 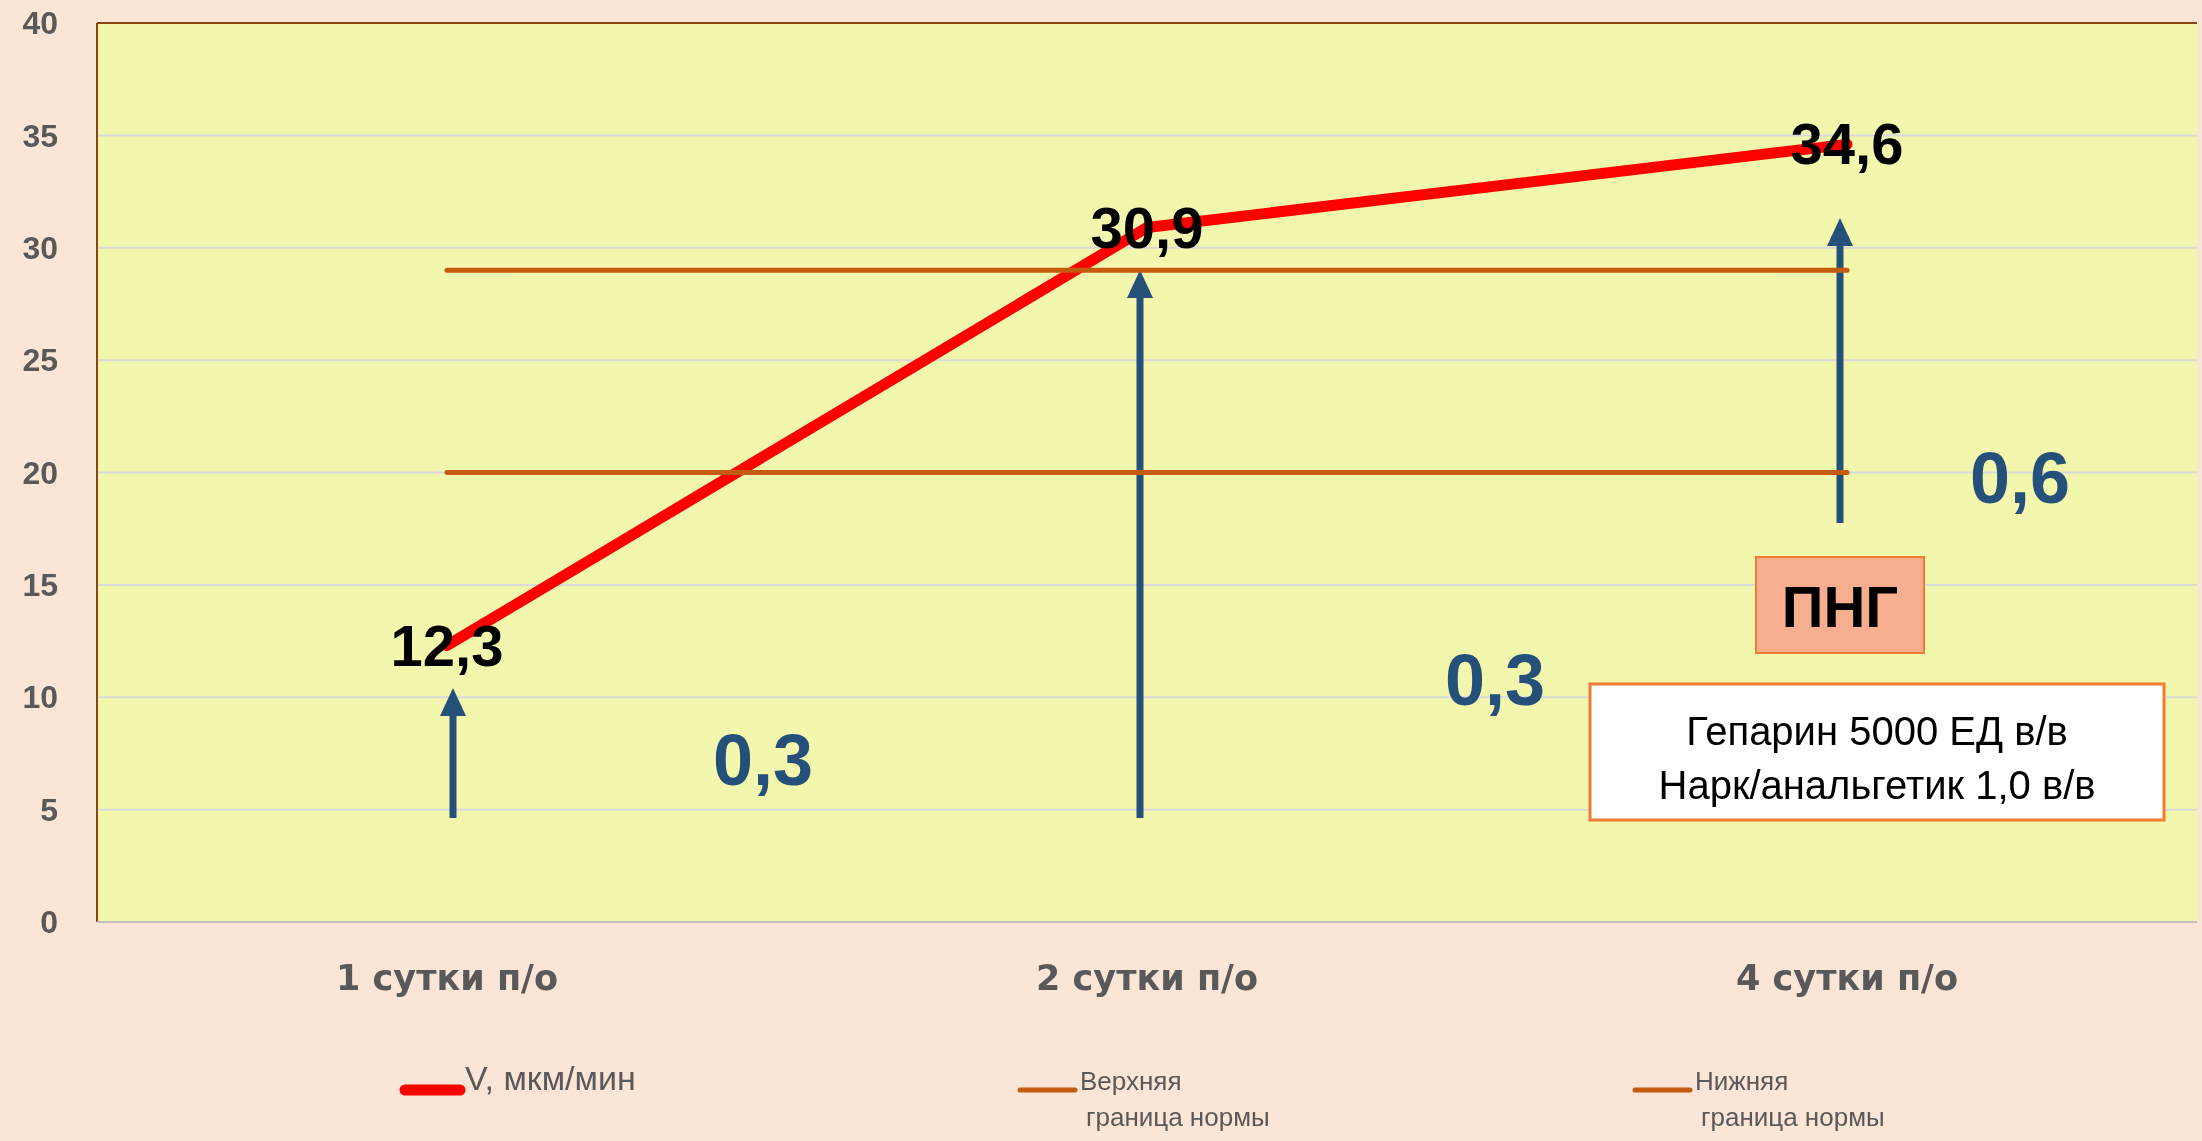 I want to click on legend-label: V, мкм/мин, so click(x=550, y=1078).